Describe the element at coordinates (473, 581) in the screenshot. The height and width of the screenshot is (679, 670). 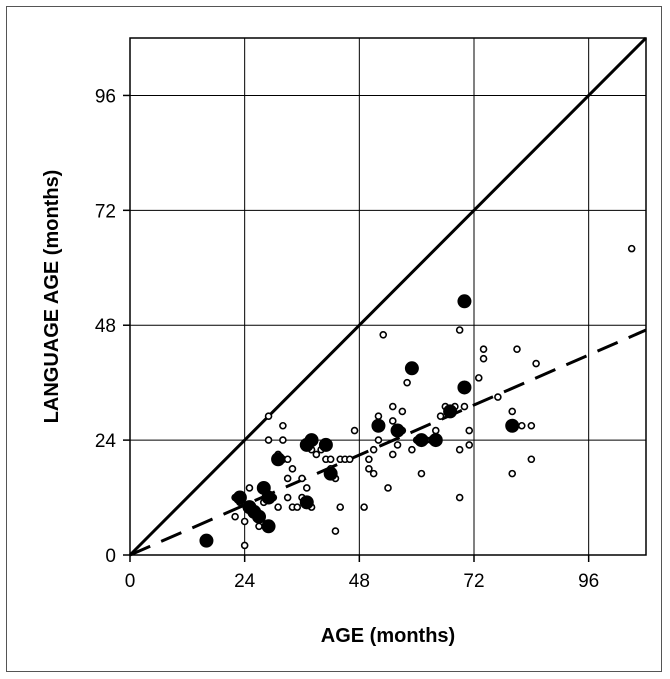
I see `x-tick-label: 72` at that location.